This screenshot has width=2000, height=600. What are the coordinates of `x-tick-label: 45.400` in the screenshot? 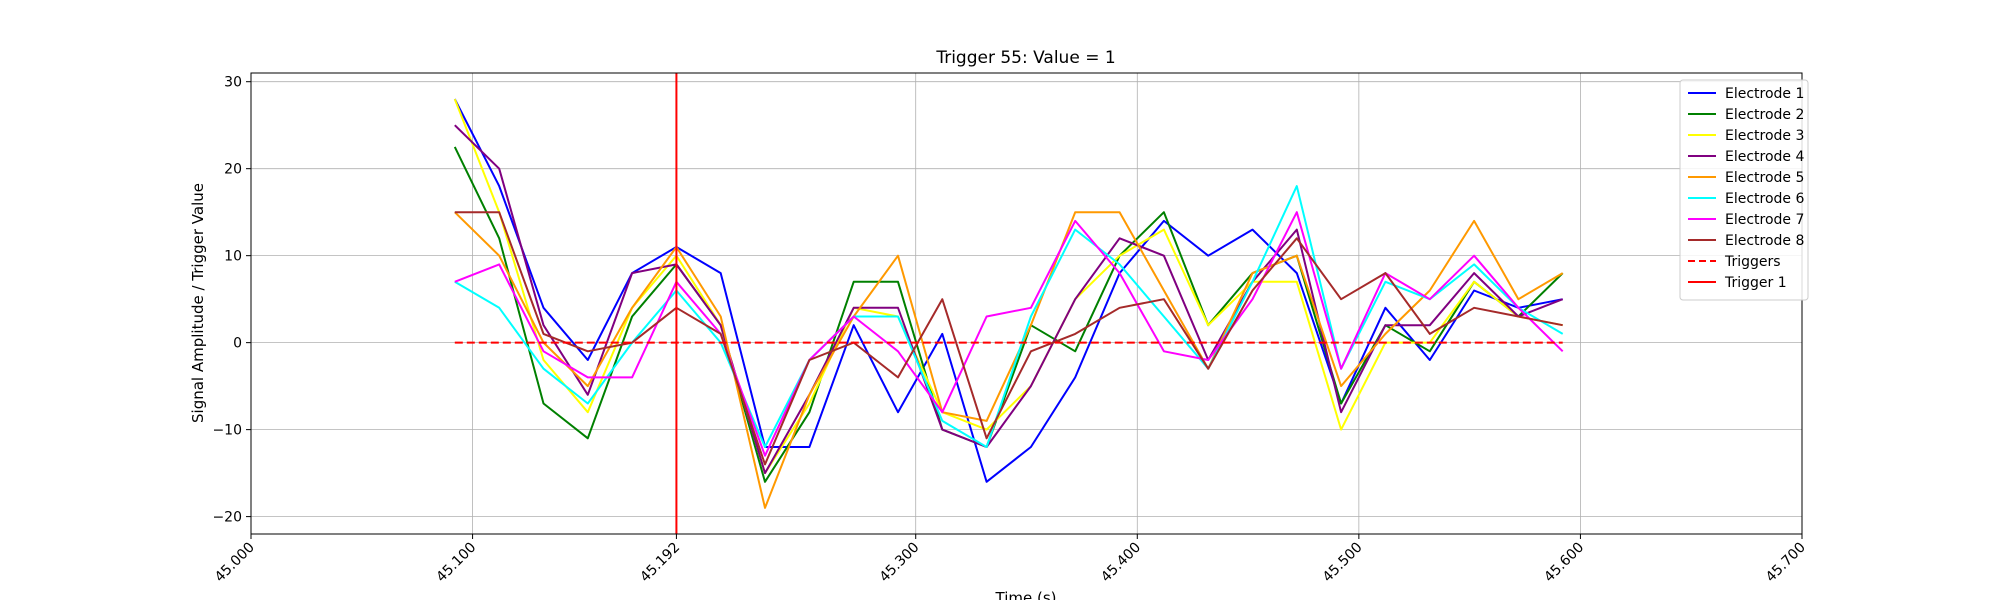 It's located at (1121, 563).